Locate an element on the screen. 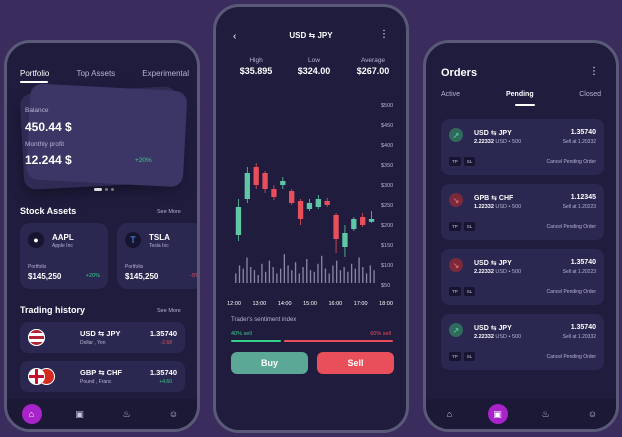 The width and height of the screenshot is (622, 437). history-row: GBP ⇆ CHF Pound , Franc 1.35740 +4.60 is located at coordinates (102, 376).